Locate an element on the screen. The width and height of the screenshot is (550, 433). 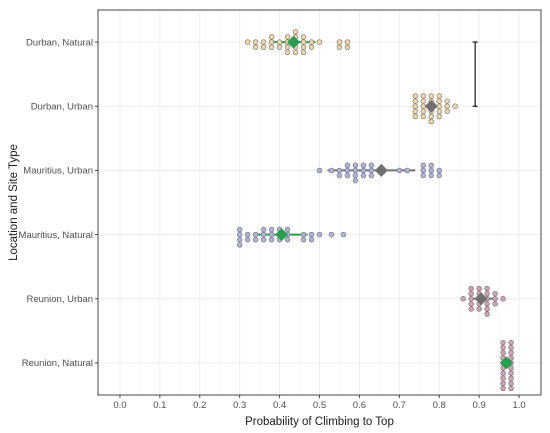
y-axis-title: Location and Site Type is located at coordinates (14, 202).